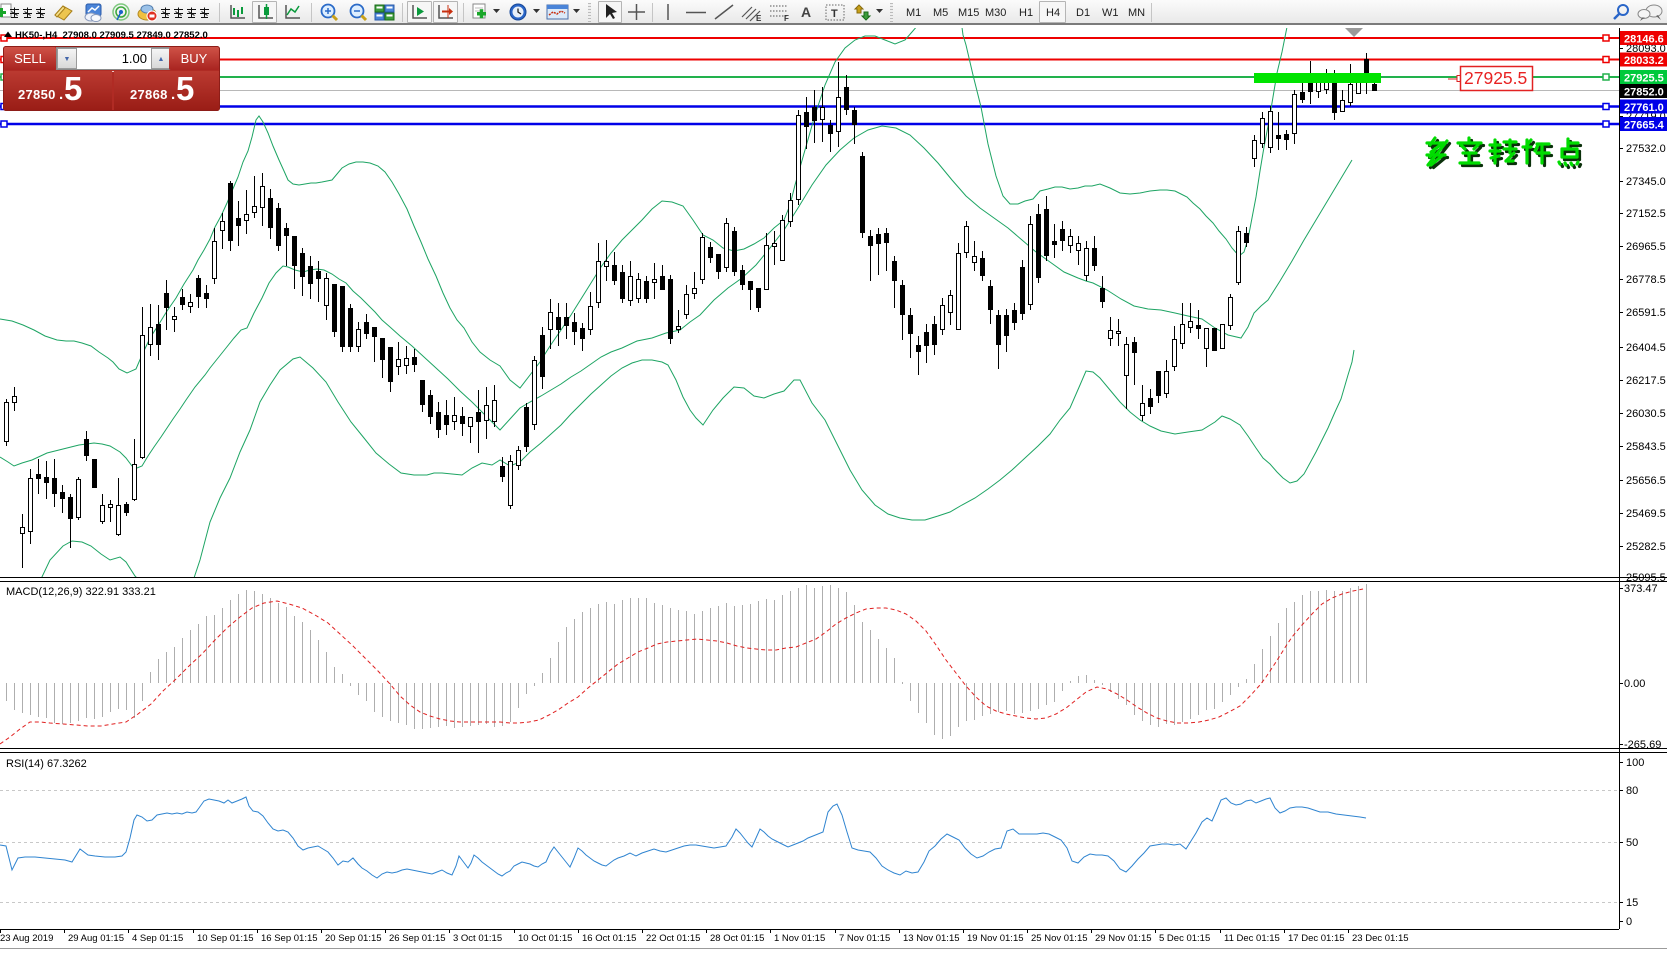 Image resolution: width=1667 pixels, height=953 pixels. I want to click on svg-text: 80, so click(1632, 791).